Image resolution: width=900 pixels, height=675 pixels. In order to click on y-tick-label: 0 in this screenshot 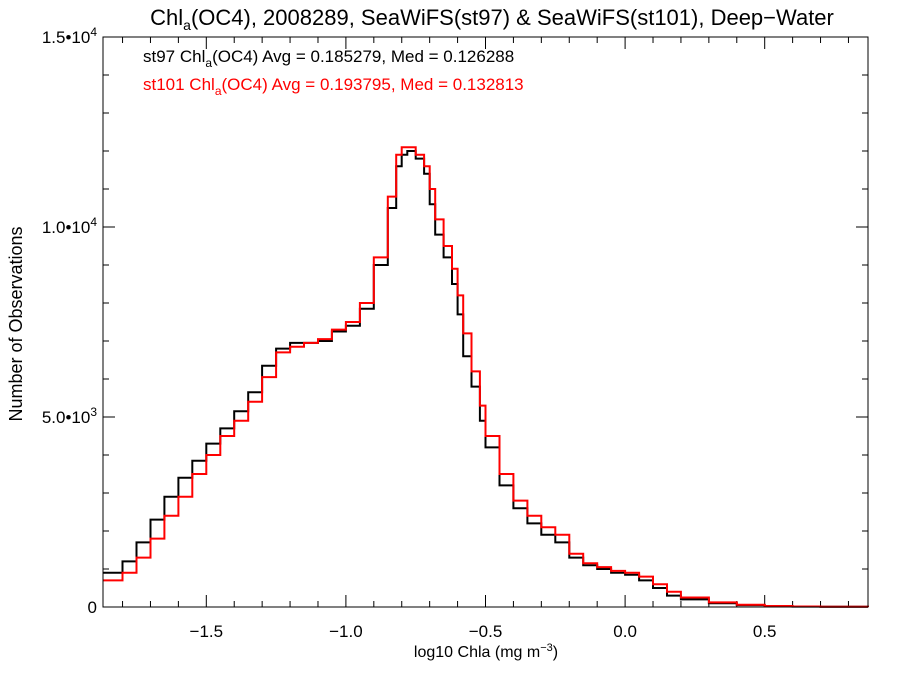, I will do `click(92, 607)`.